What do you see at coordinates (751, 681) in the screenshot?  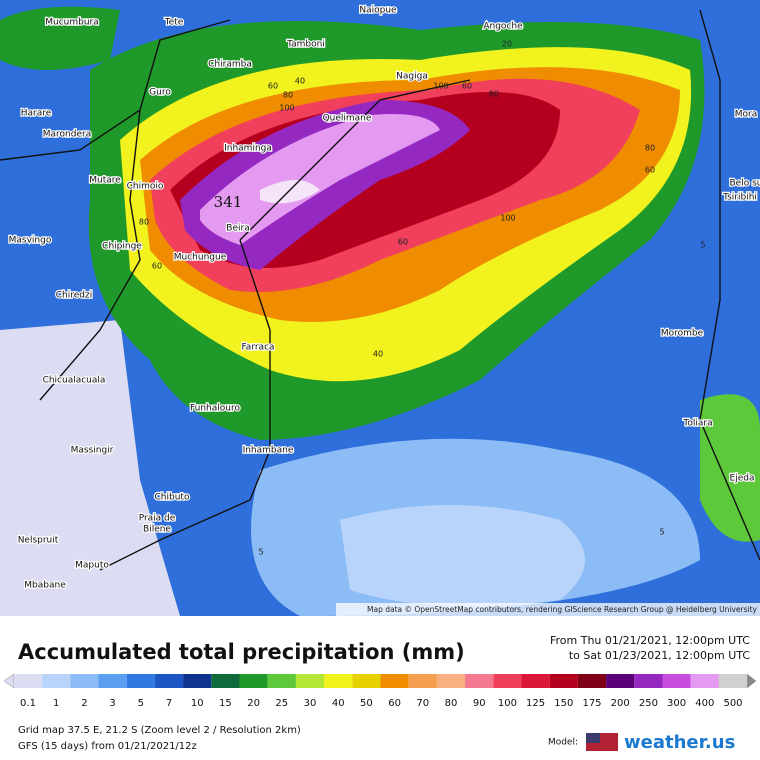 I see `scale-arrow-right` at bounding box center [751, 681].